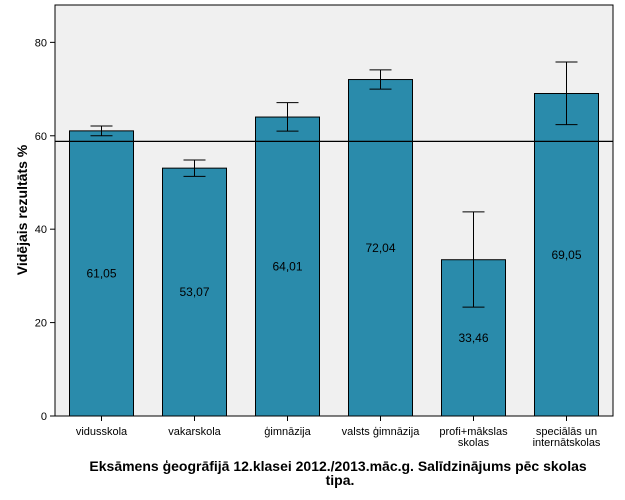  What do you see at coordinates (287, 431) in the screenshot?
I see `x-tick-label-2: ģimnāzija` at bounding box center [287, 431].